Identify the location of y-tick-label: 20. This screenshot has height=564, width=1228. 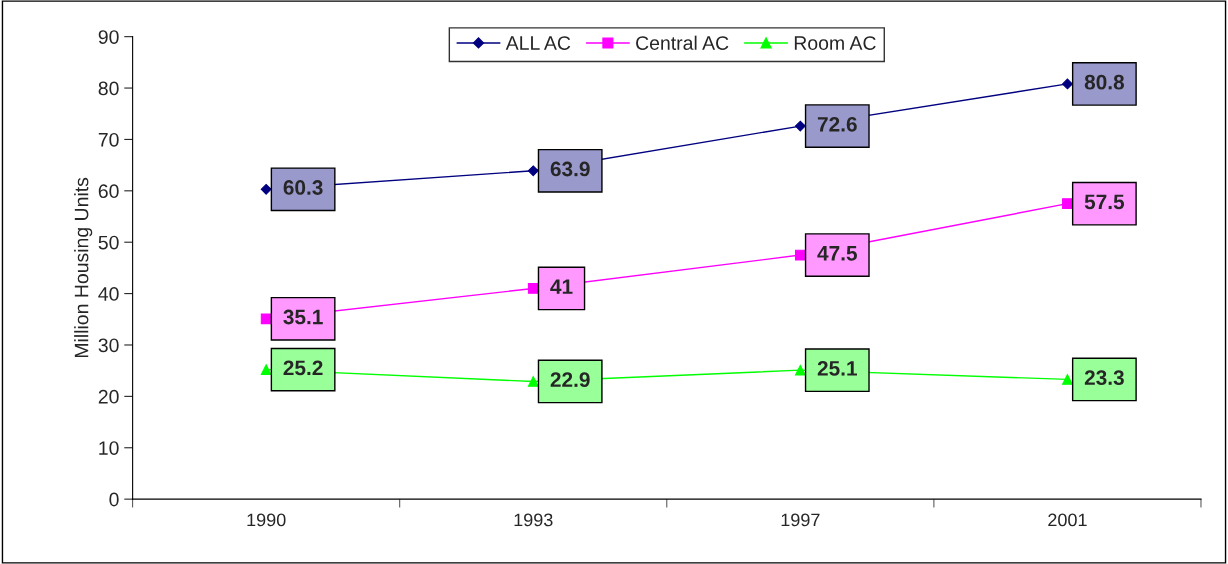
(108, 396).